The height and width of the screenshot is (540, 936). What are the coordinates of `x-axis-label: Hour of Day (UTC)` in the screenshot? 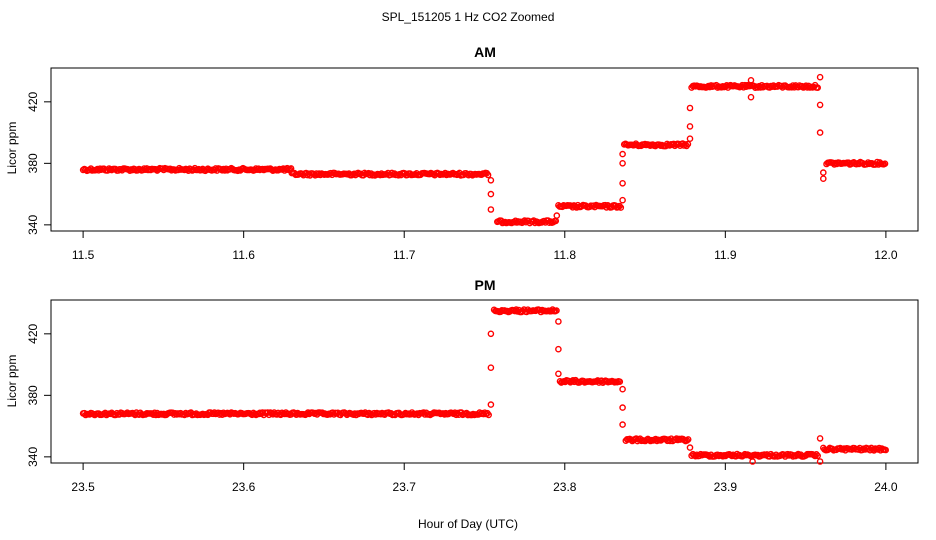 It's located at (468, 524).